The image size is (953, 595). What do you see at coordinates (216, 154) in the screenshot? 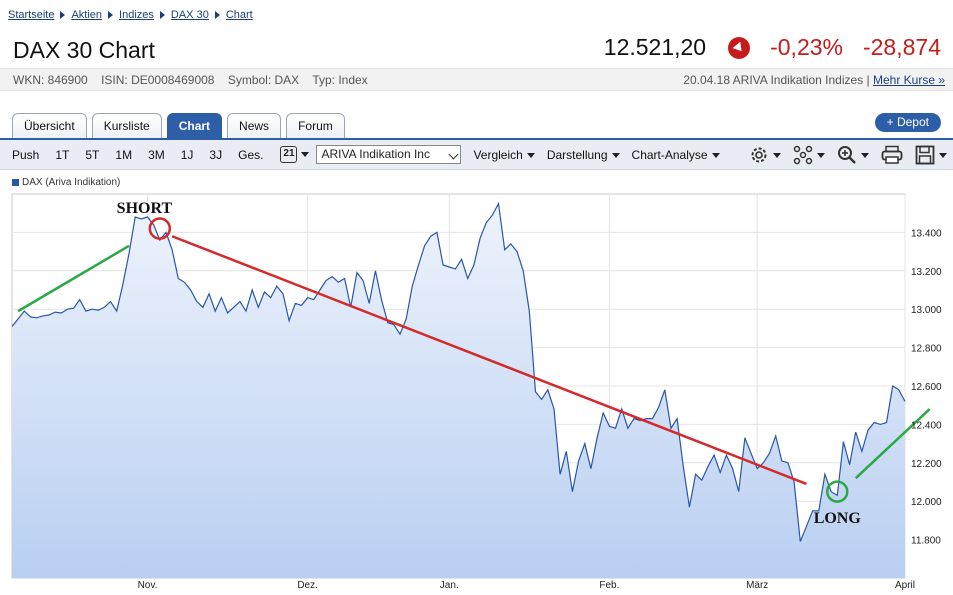
I see `range-3j-button: 3J` at bounding box center [216, 154].